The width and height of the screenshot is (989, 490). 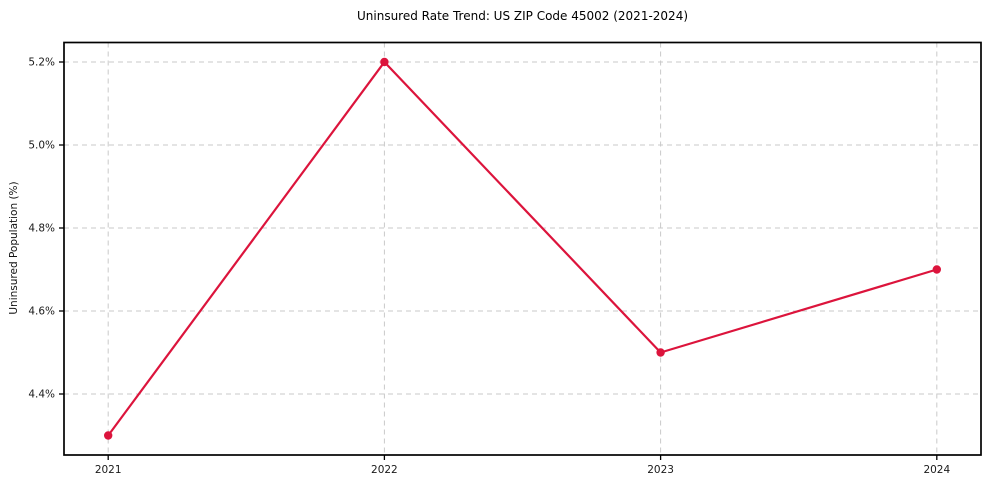 What do you see at coordinates (108, 470) in the screenshot?
I see `x-tick-label: 2021` at bounding box center [108, 470].